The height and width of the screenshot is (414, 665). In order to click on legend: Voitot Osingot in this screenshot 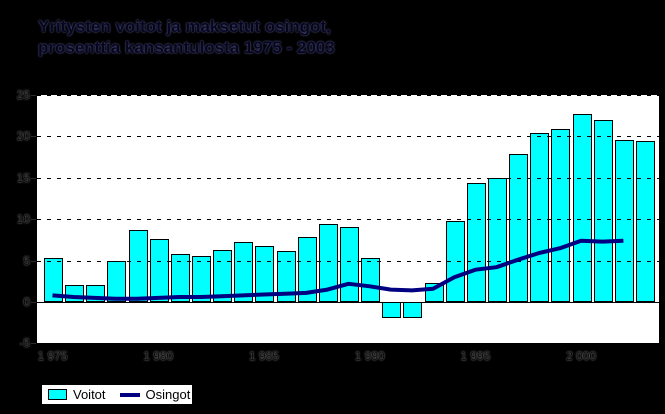, I will do `click(117, 394)`.